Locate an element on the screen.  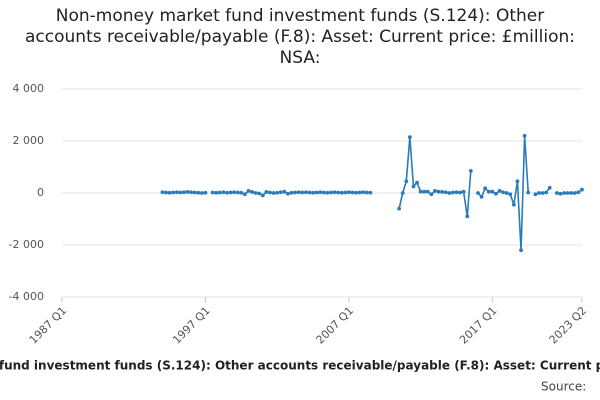
x-tick-label: 1987 Q1 is located at coordinates (48, 325).